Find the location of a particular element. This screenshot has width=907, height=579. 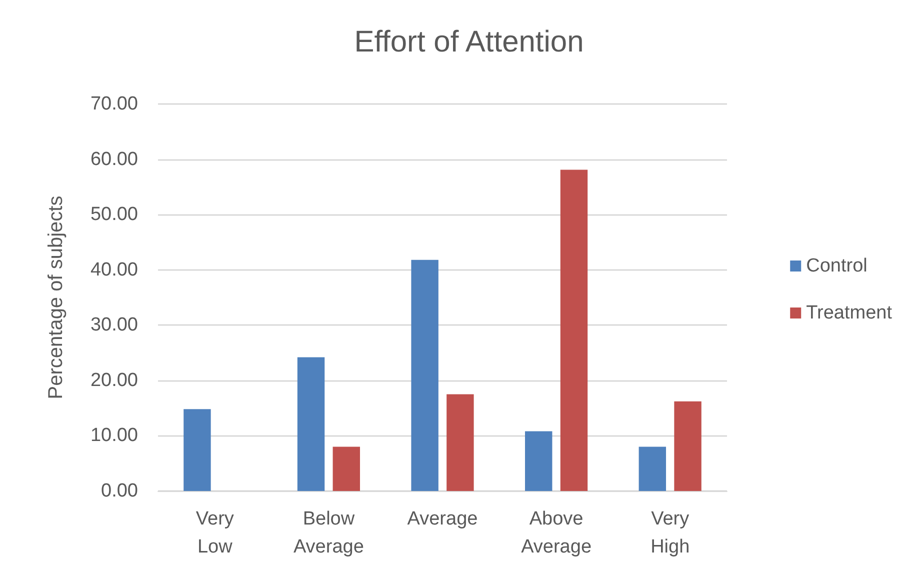

y-axis-title: Percentage of subjects is located at coordinates (56, 298).